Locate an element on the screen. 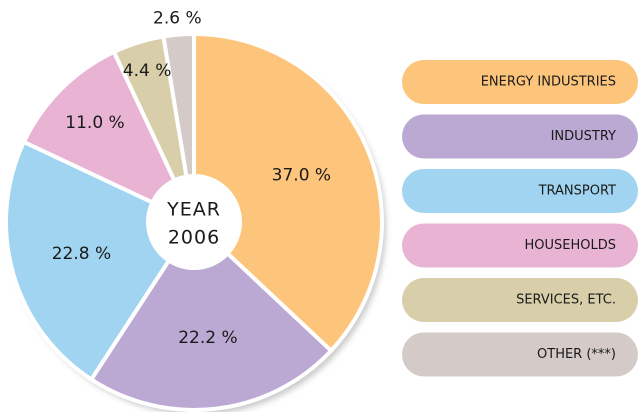 The width and height of the screenshot is (639, 412). data-label: 11.0 % is located at coordinates (94, 123).